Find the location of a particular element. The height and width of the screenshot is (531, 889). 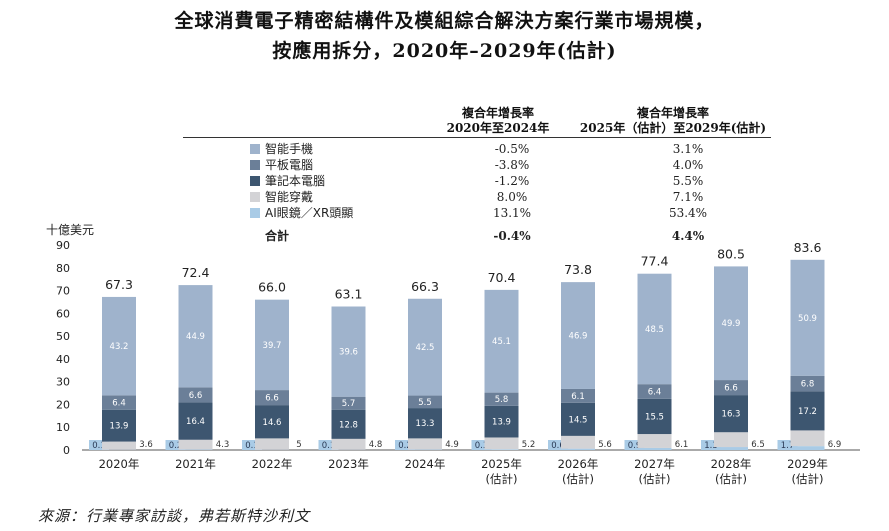

data-label-3: 5.5 is located at coordinates (425, 403).